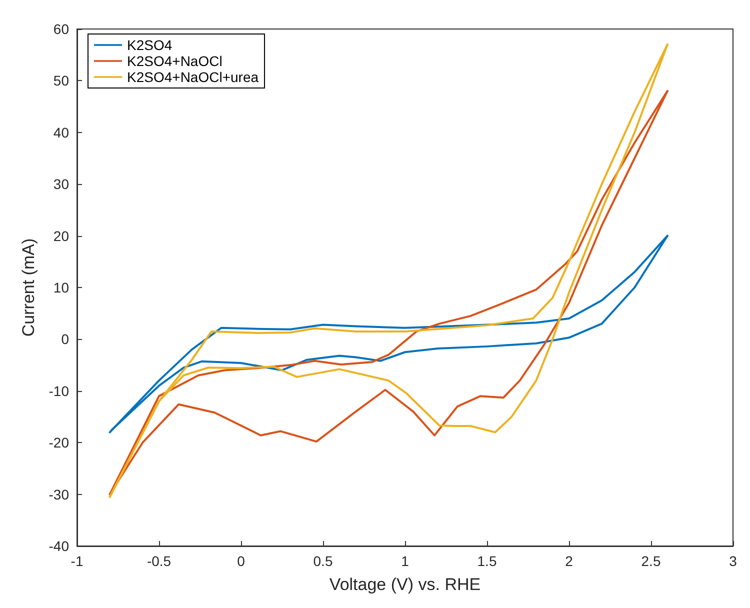 This screenshot has width=750, height=608. I want to click on y-tick-label: 60, so click(61, 29).